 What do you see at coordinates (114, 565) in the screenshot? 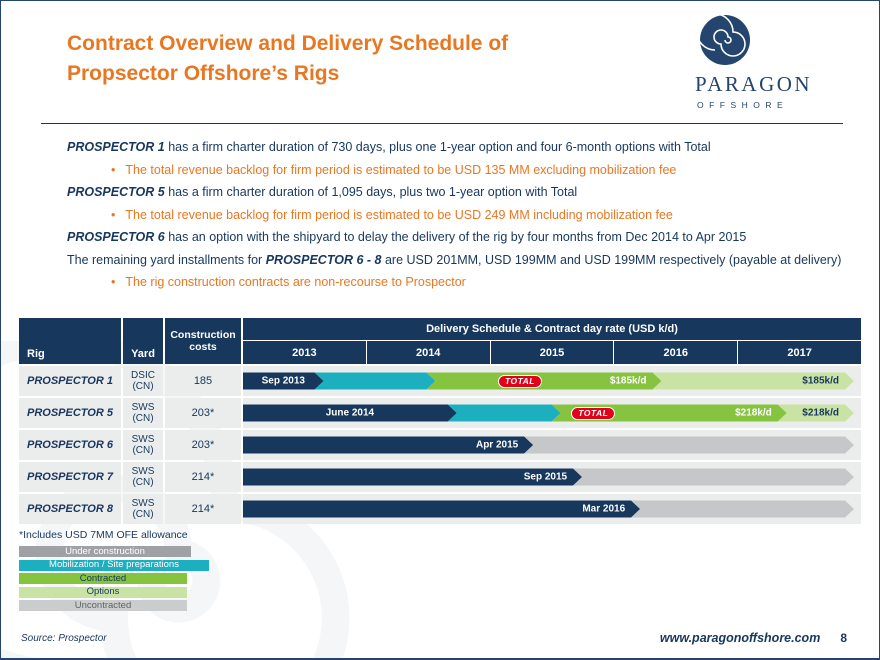
I see `legend-item: Mobilization / Site preparations` at bounding box center [114, 565].